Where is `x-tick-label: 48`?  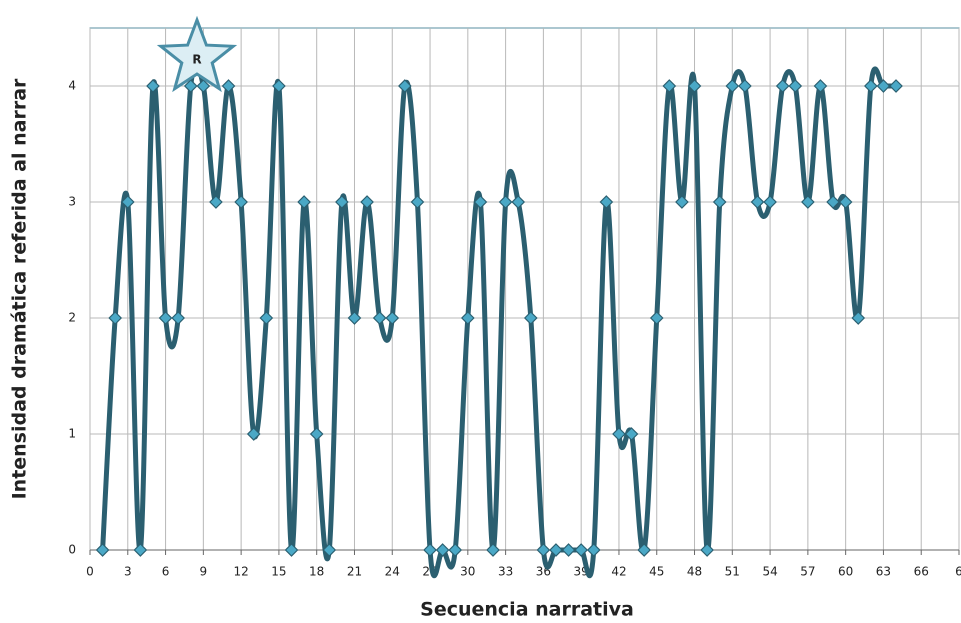
x-tick-label: 48 is located at coordinates (694, 572).